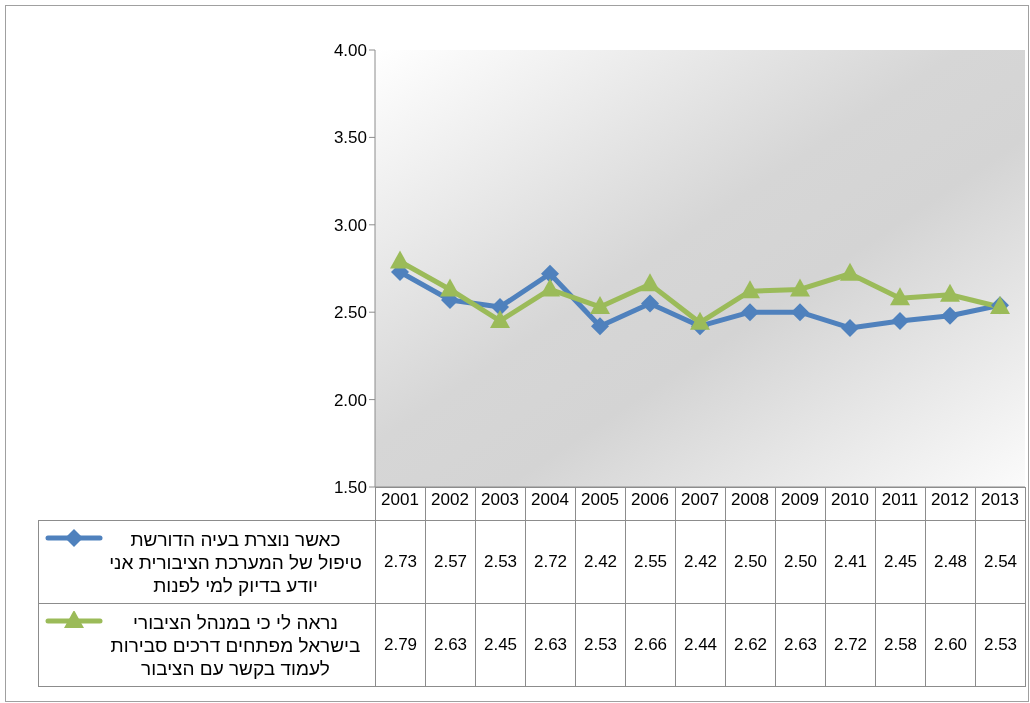 The height and width of the screenshot is (703, 1030). Describe the element at coordinates (400, 562) in the screenshot. I see `data-label: 2.73` at that location.